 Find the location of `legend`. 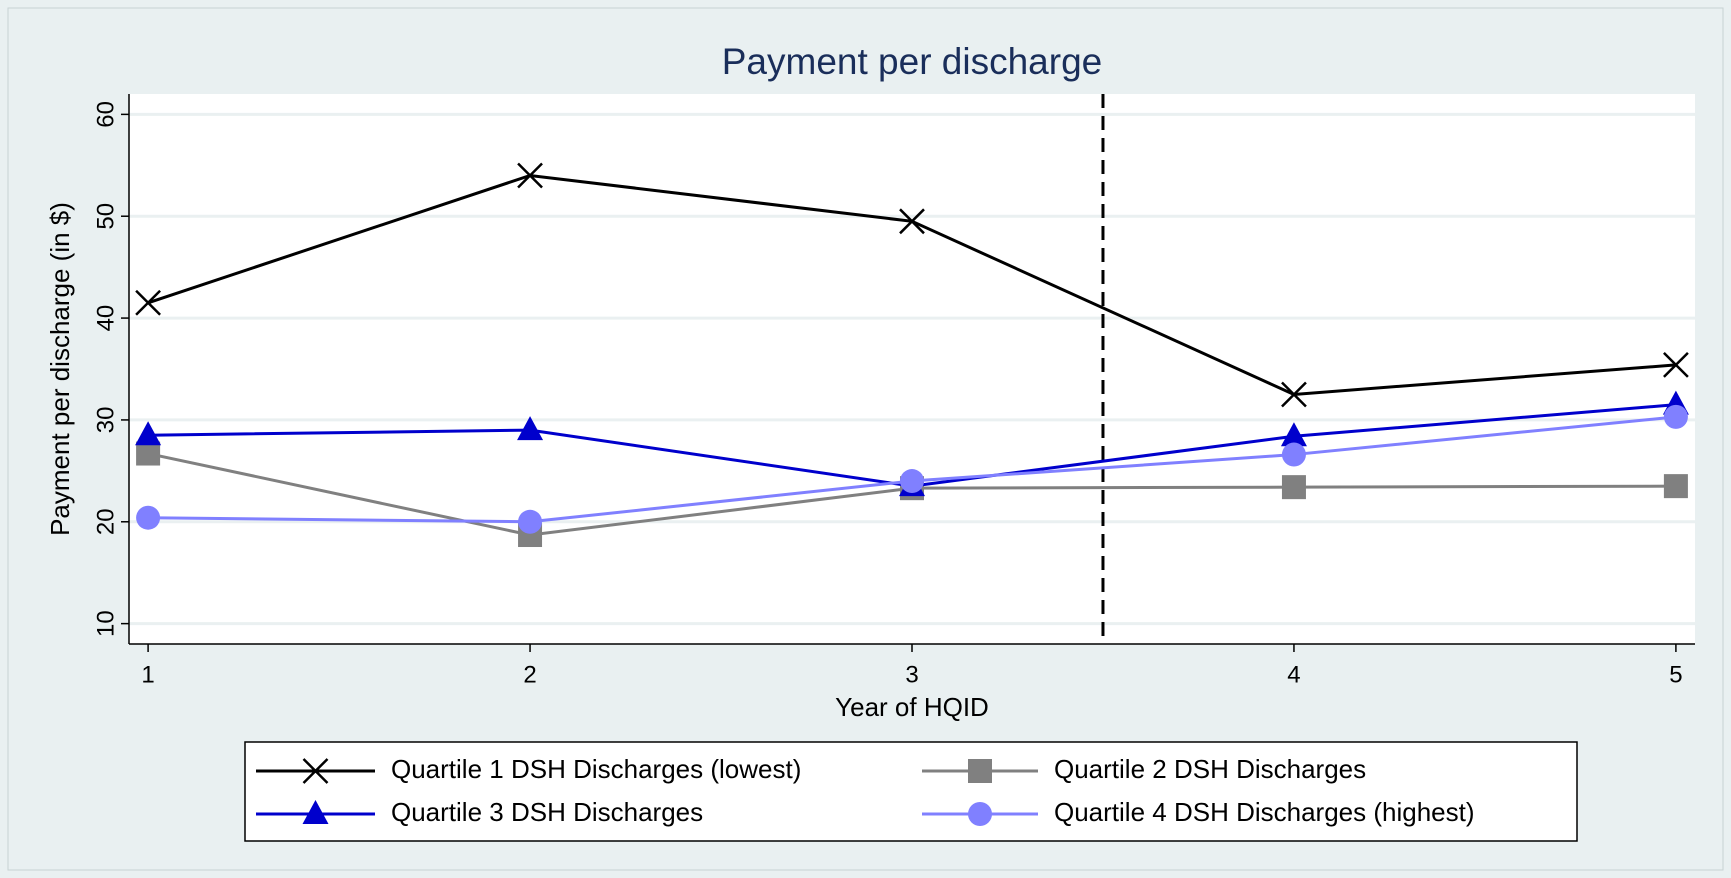

legend is located at coordinates (911, 791).